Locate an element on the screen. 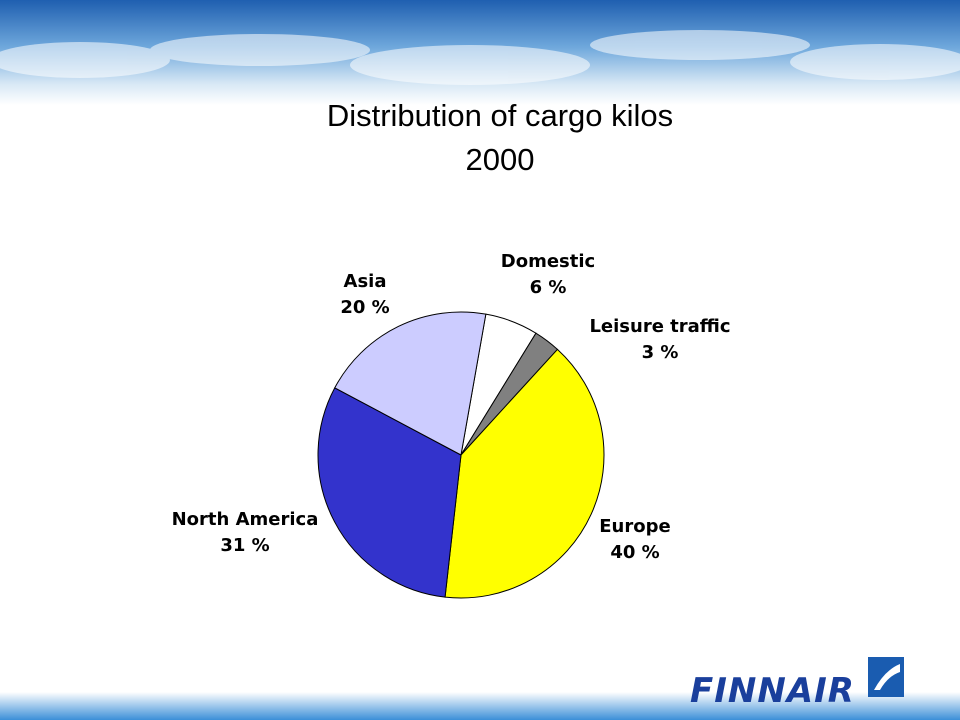 This screenshot has width=960, height=720. slice-label: North America is located at coordinates (245, 519).